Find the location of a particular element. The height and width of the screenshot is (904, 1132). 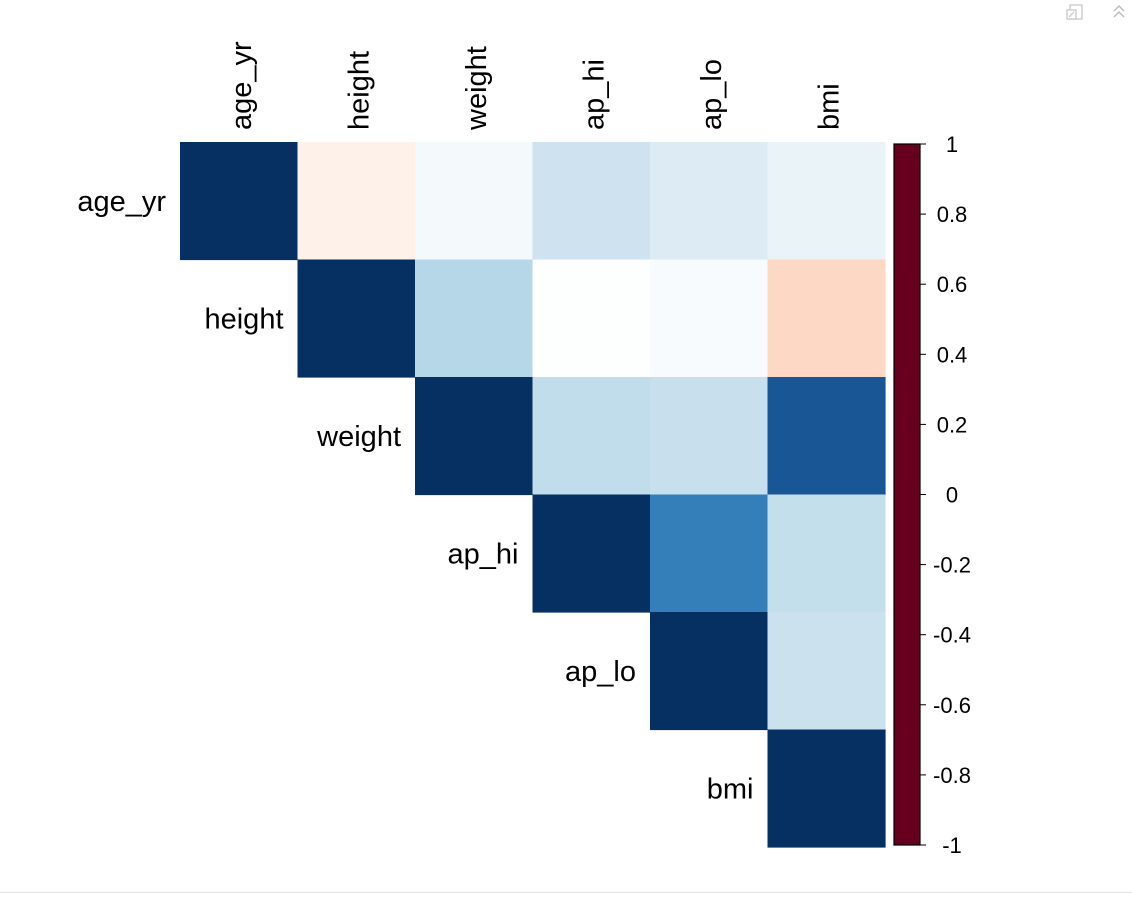

heatmap-cell-age_yr-ap_hi is located at coordinates (591, 201).